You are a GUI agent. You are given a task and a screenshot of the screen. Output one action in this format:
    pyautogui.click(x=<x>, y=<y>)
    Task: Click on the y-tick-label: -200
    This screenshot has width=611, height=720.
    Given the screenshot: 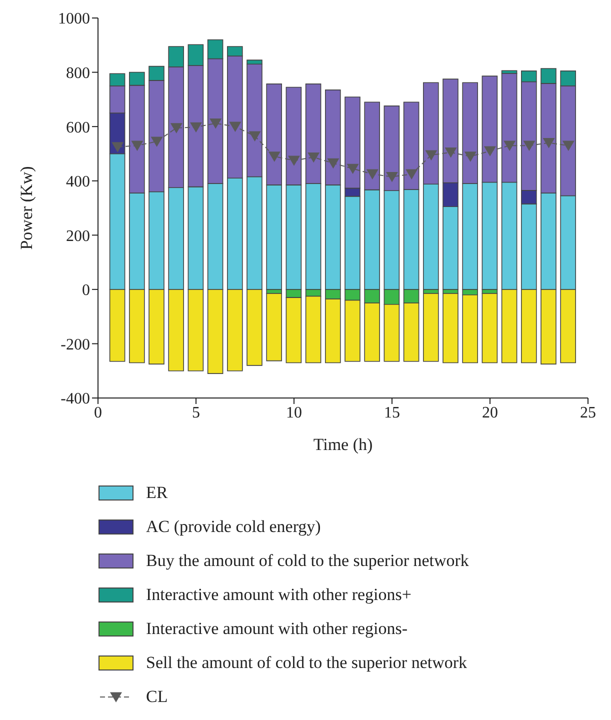 What is the action you would take?
    pyautogui.click(x=75, y=345)
    